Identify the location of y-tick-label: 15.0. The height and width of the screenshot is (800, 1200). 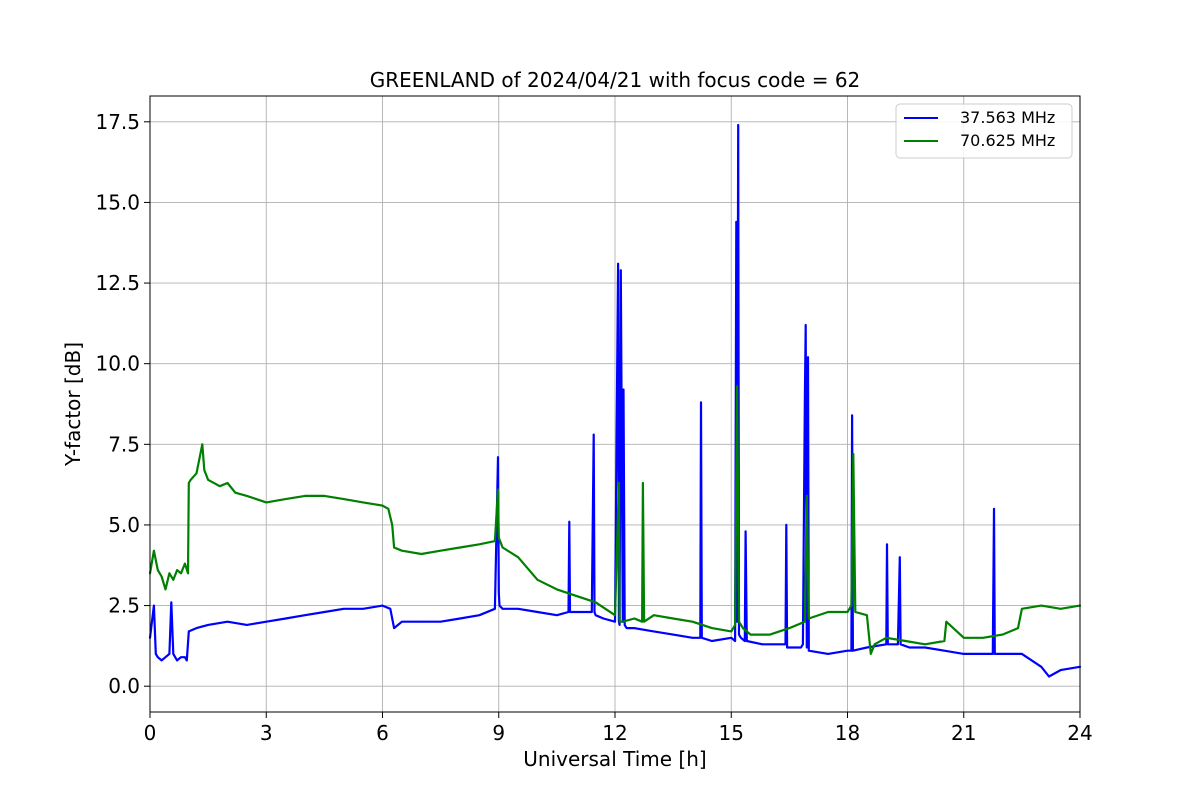
(117, 202).